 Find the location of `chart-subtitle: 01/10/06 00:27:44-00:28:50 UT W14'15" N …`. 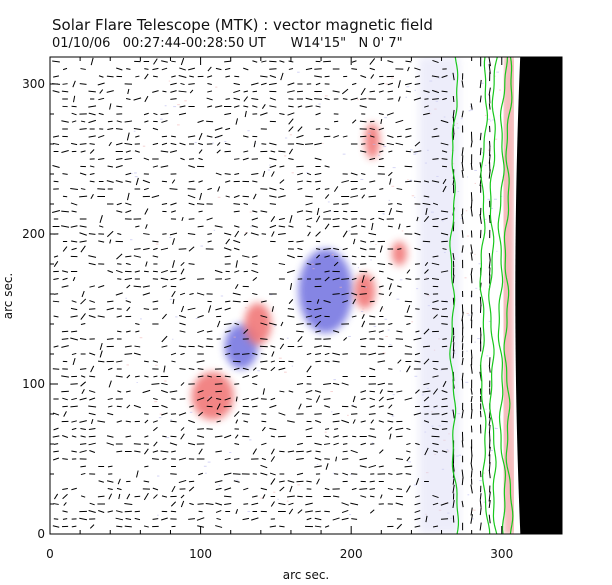

chart-subtitle: 01/10/06 00:27:44-00:28:50 UT W14'15" N … is located at coordinates (227, 43).